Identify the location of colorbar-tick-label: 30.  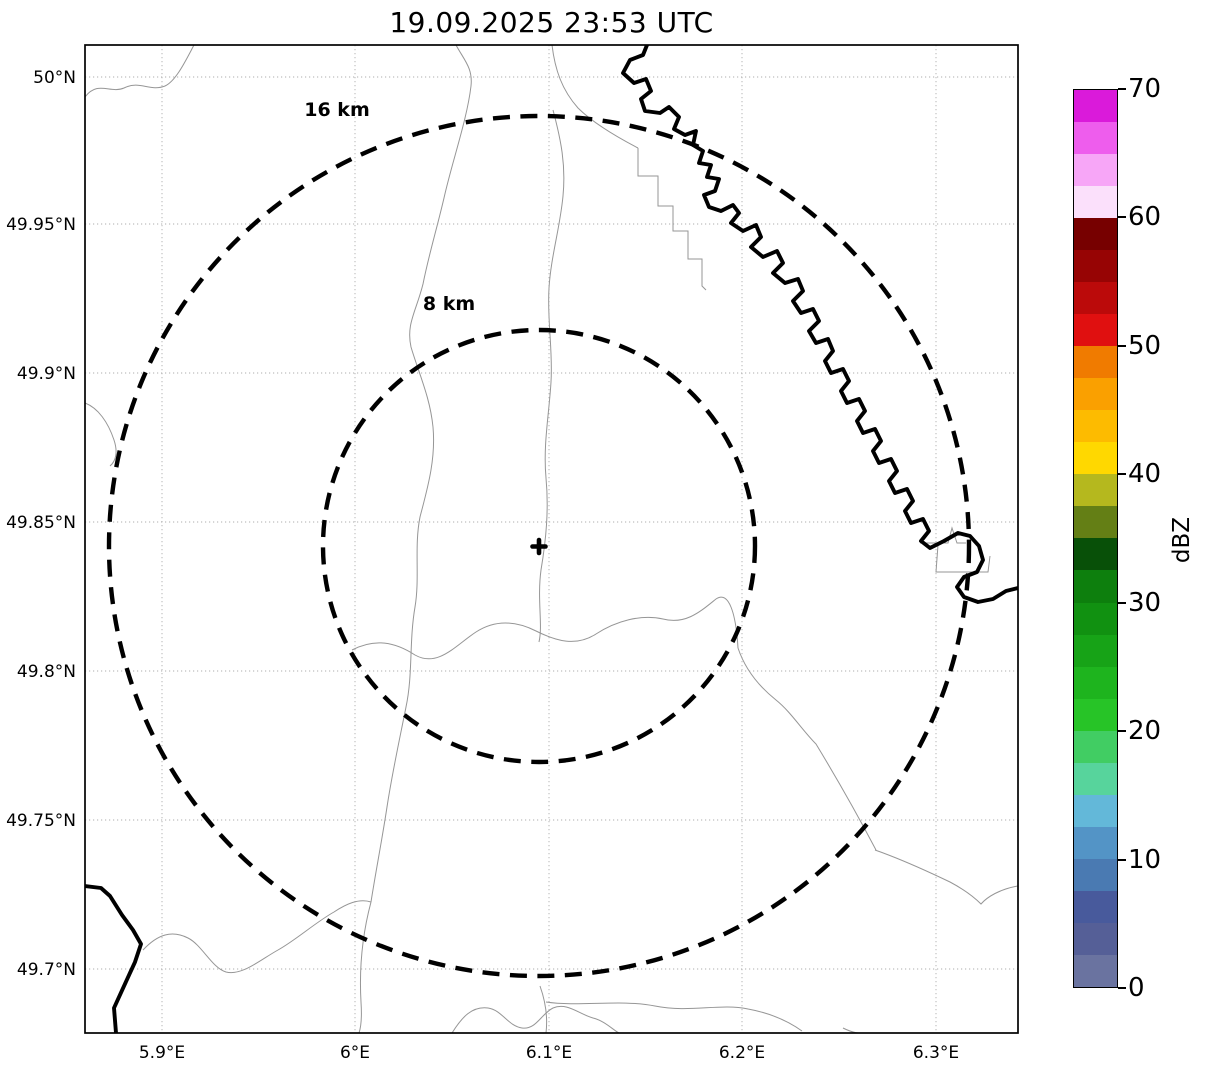
(1145, 603).